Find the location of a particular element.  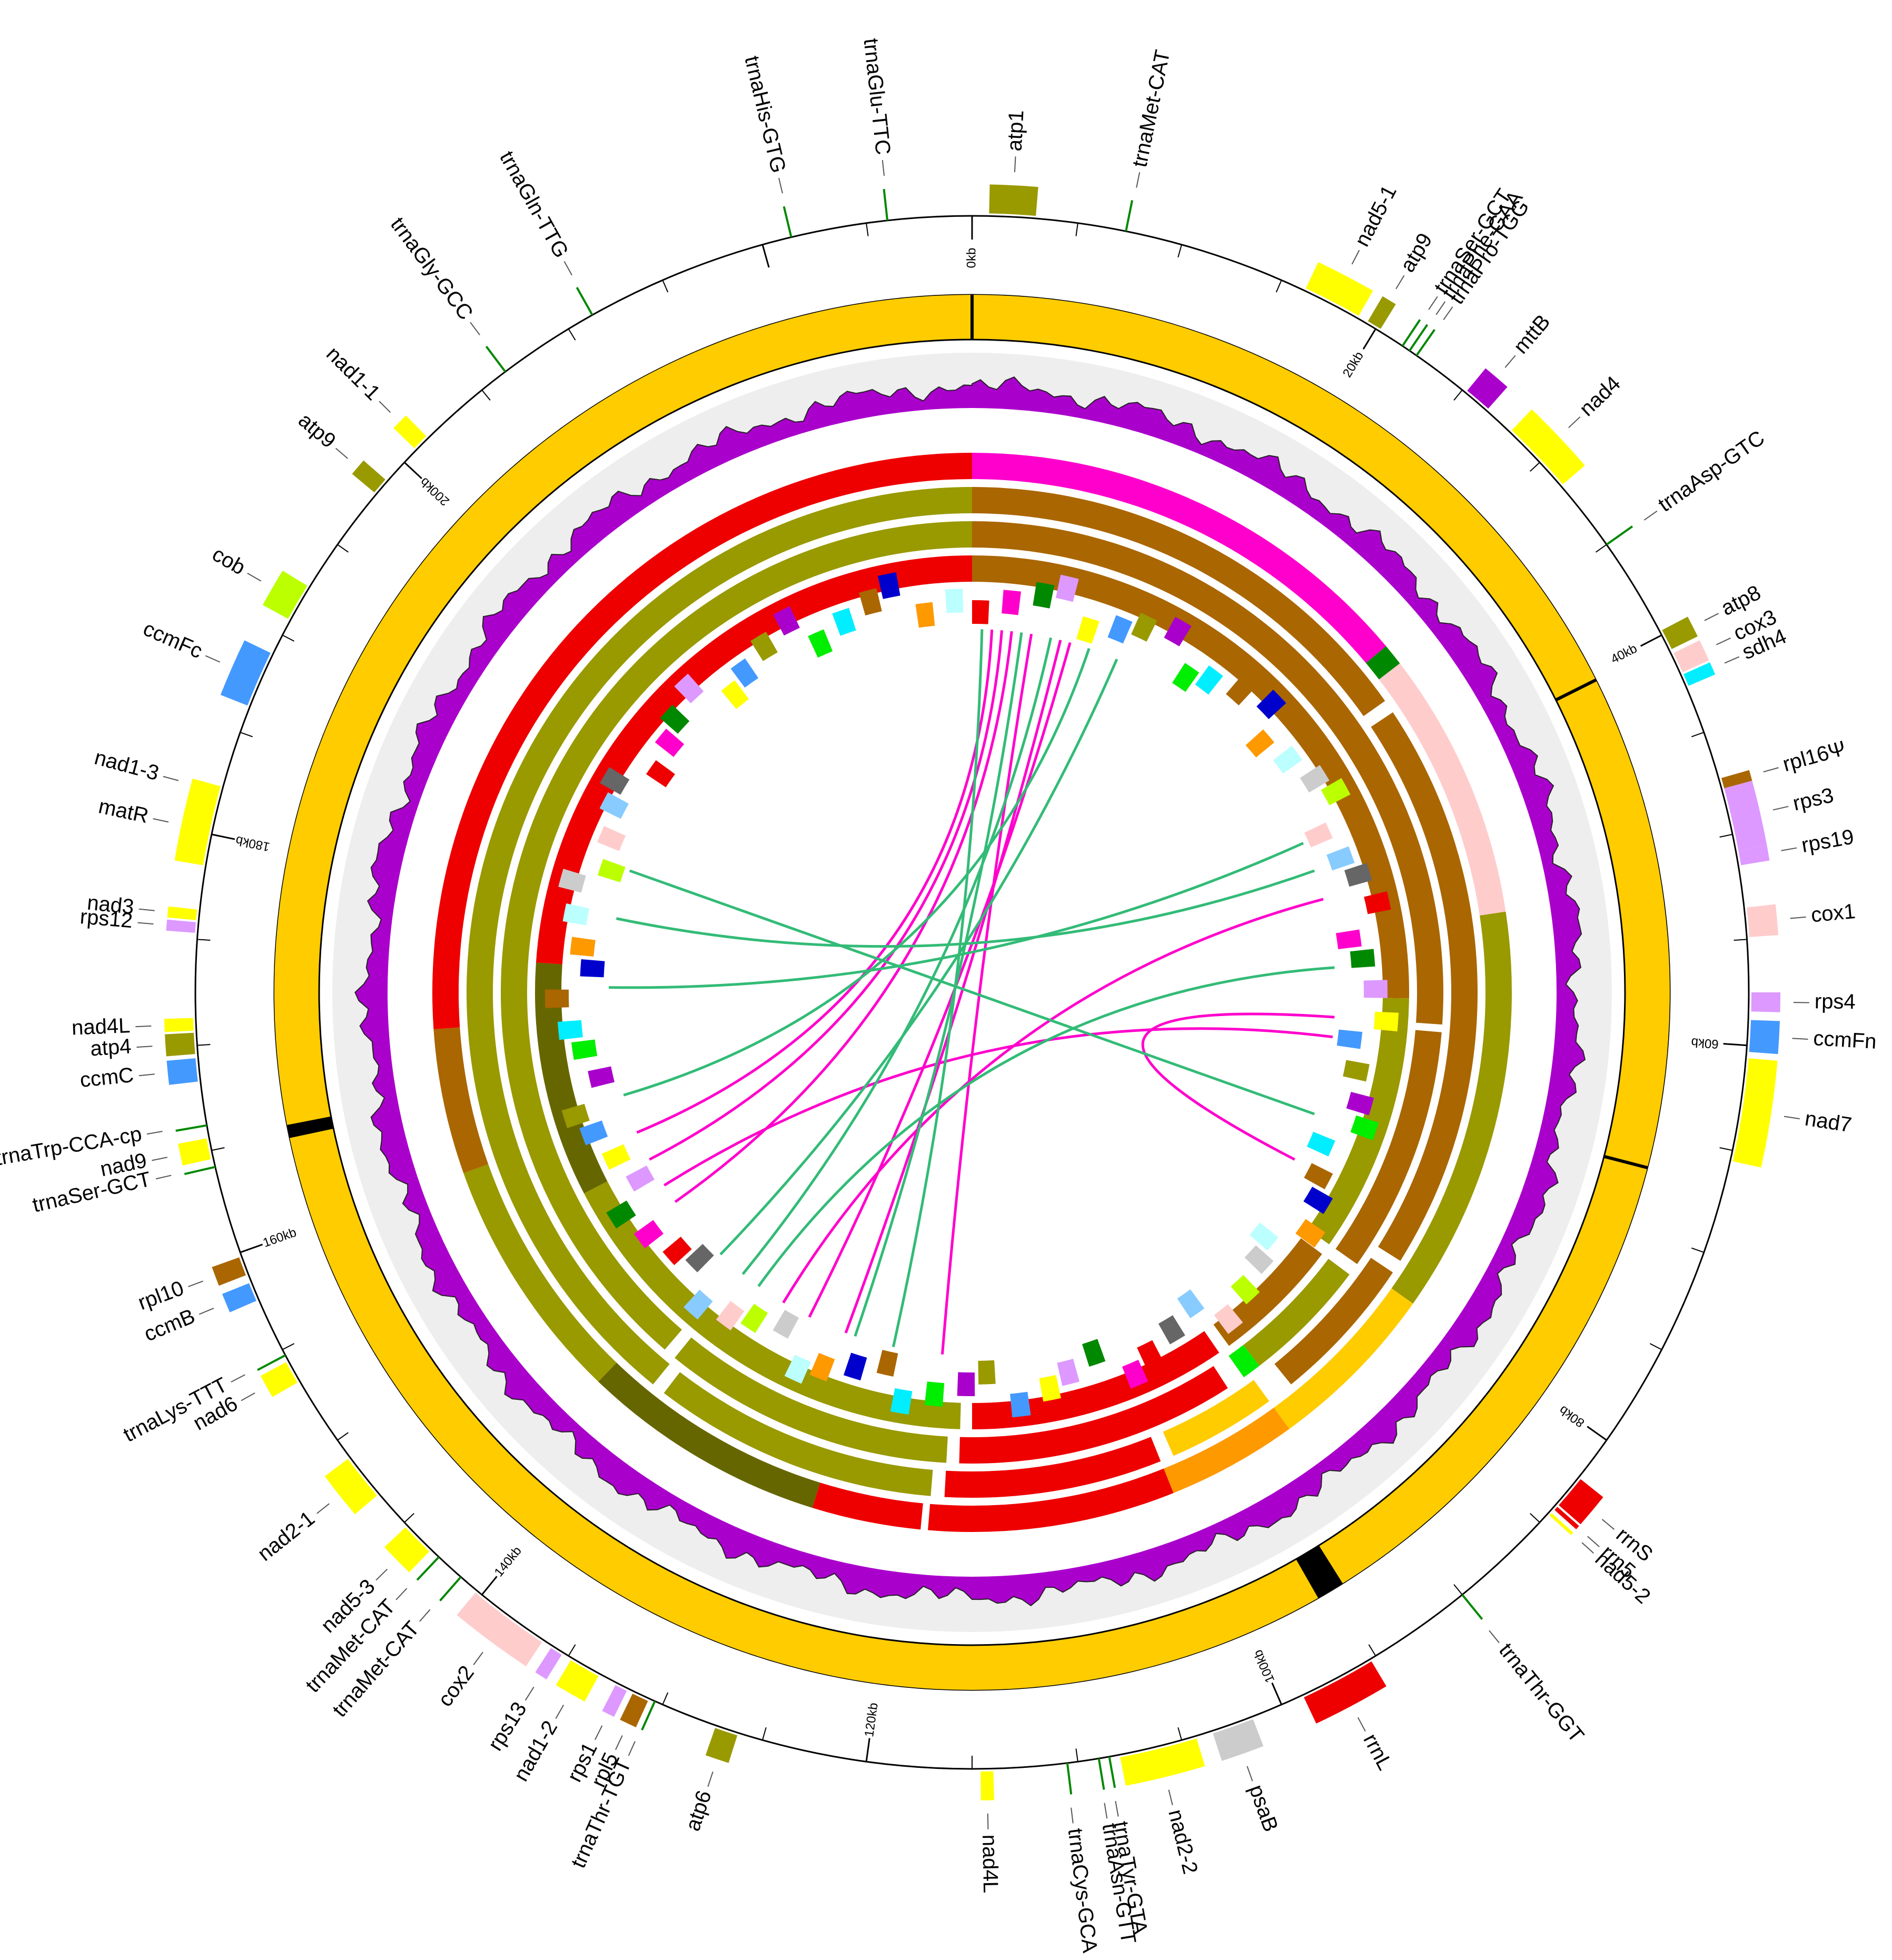

gene-label-cob: cob is located at coordinates (228, 560).